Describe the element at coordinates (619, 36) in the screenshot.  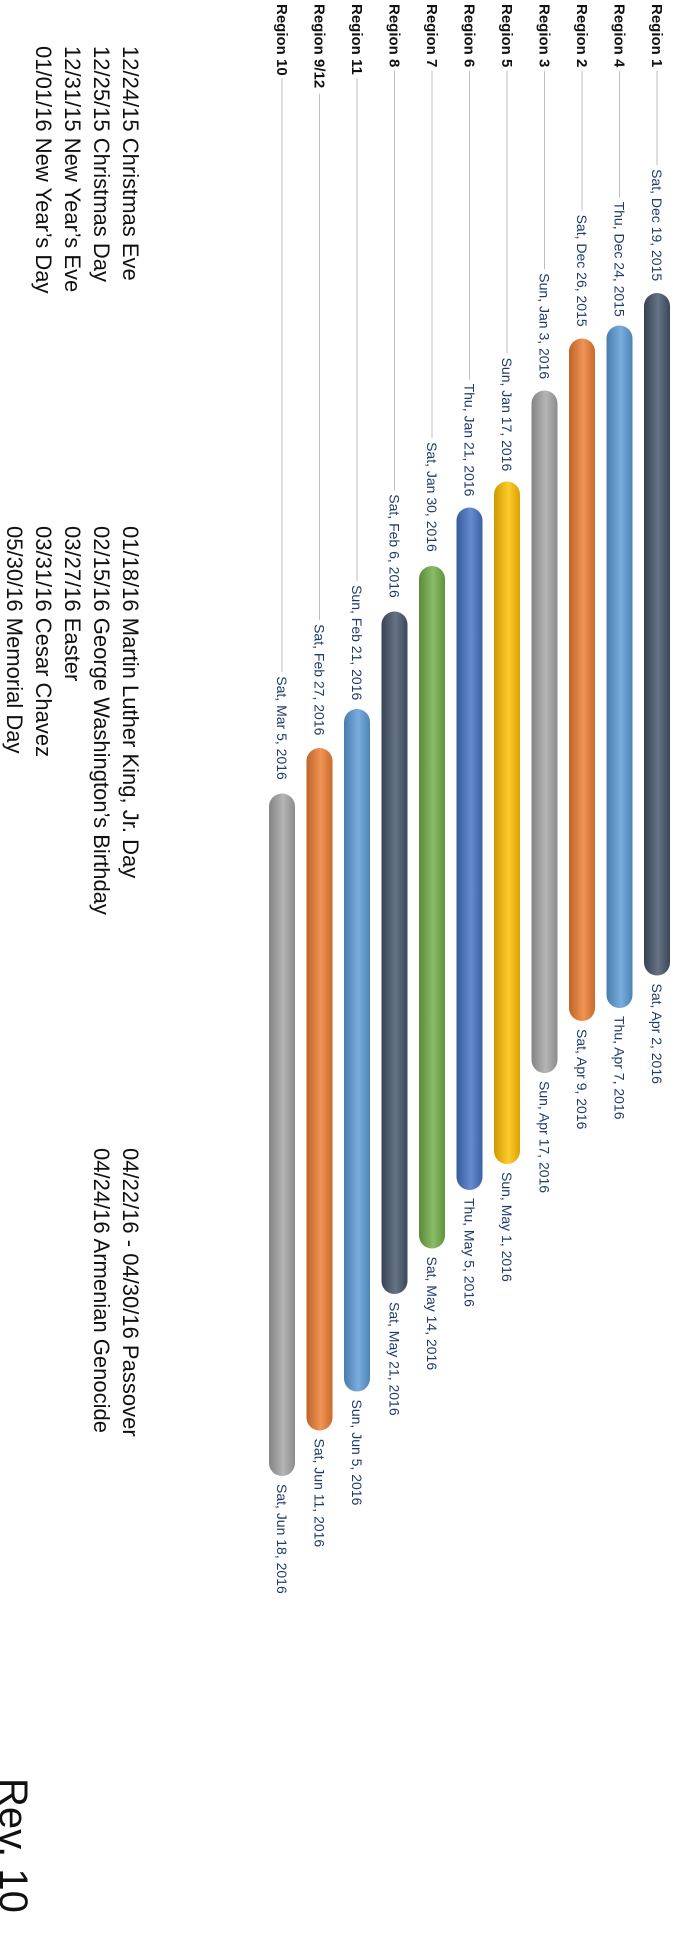
I see `region-label: Region 4` at that location.